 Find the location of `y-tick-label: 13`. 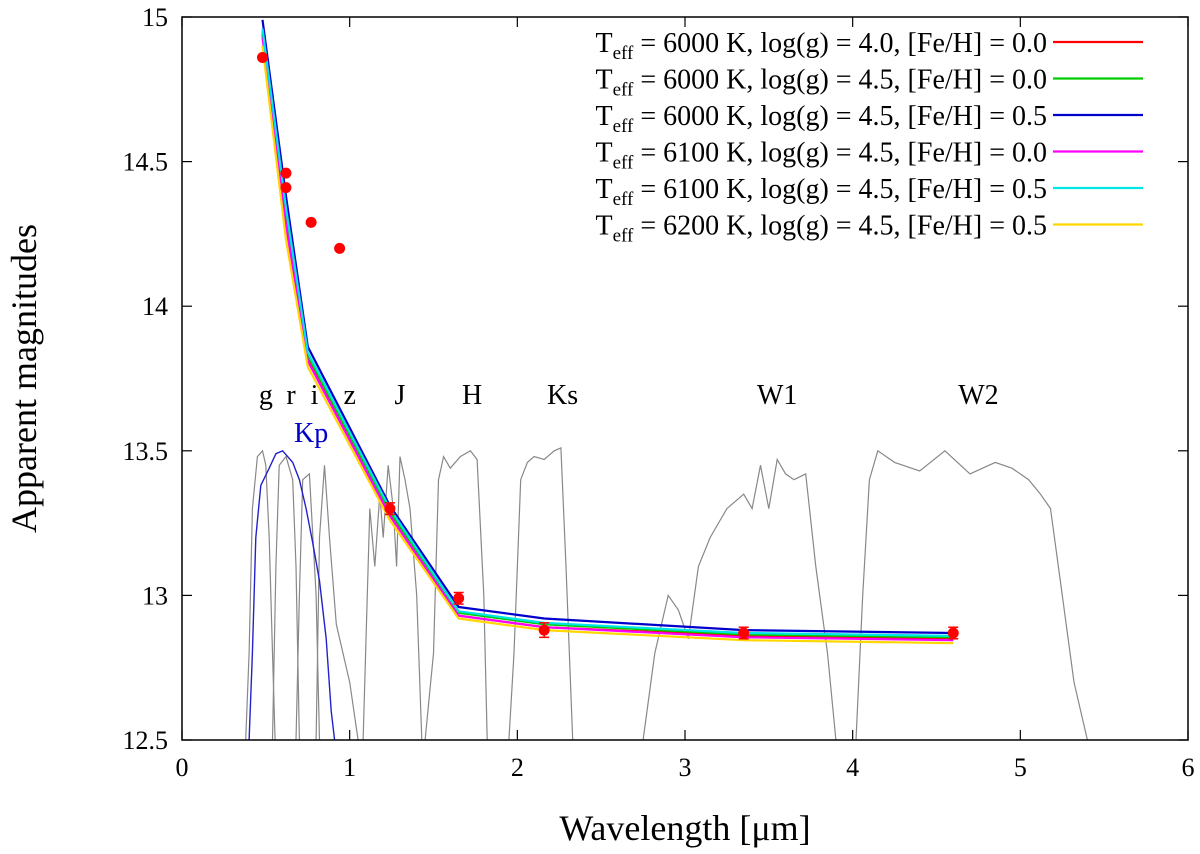

y-tick-label: 13 is located at coordinates (155, 595).